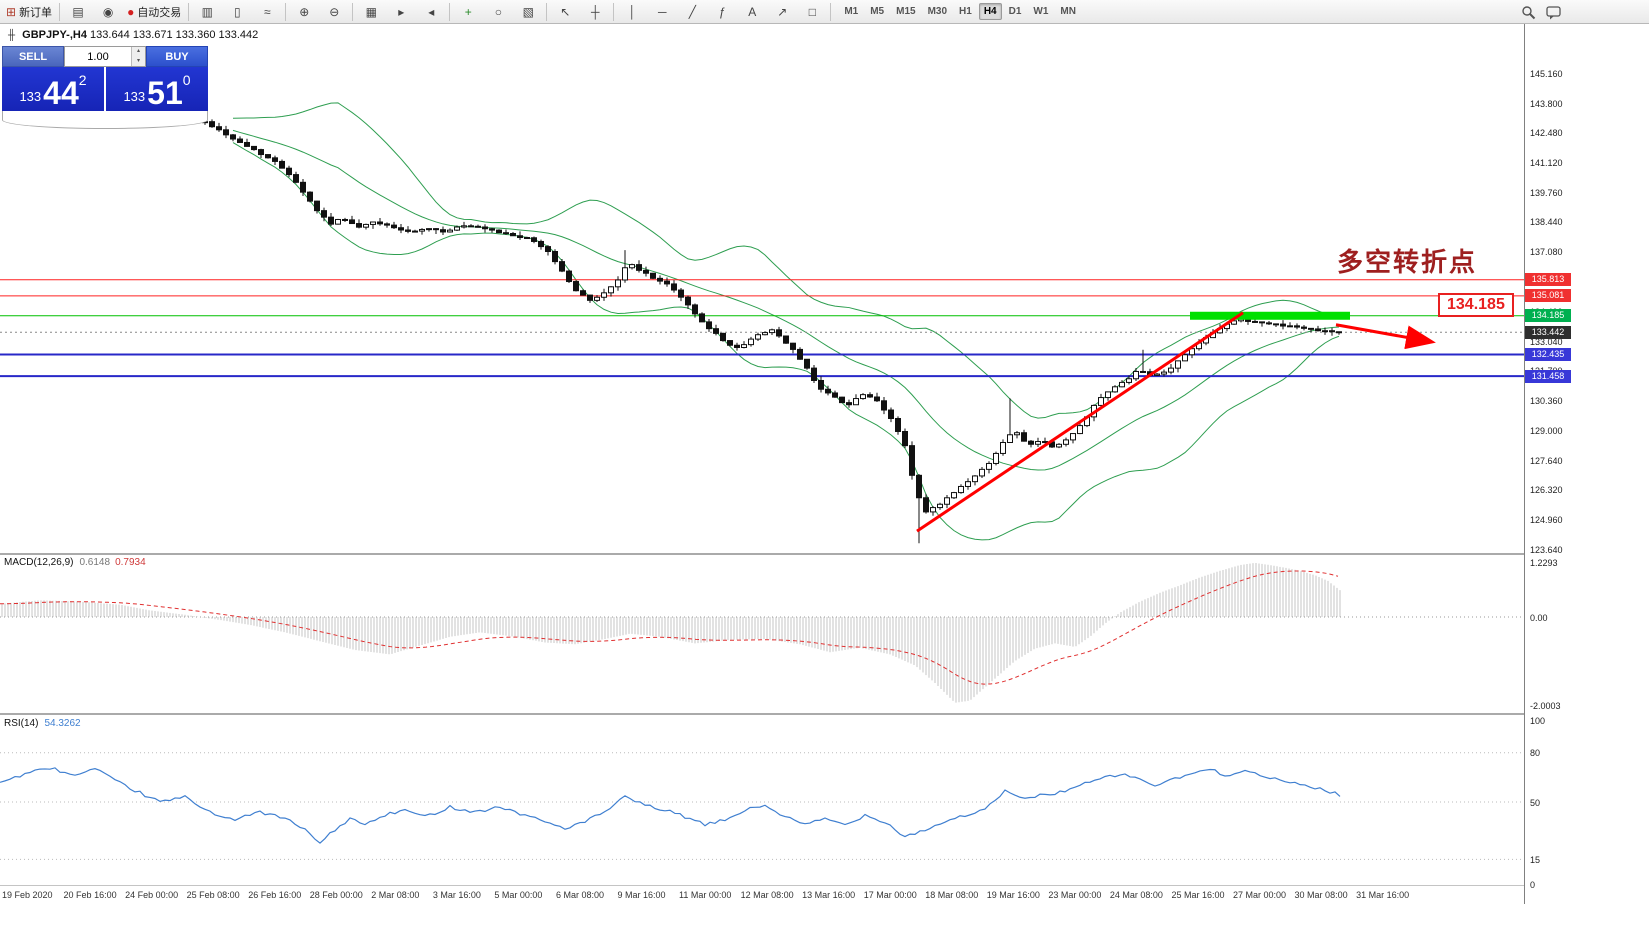 The image size is (1649, 949). I want to click on splitter-macd, so click(762, 554).